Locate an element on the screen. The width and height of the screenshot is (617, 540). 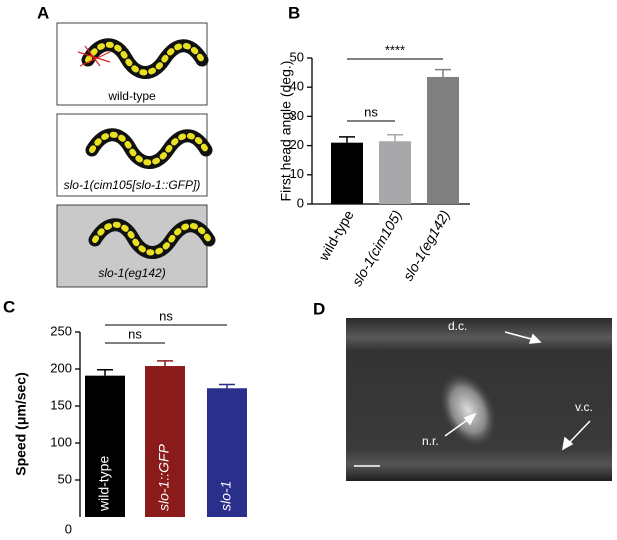
y-axis-label: Speed (μm/sec) is located at coordinates (21, 424).